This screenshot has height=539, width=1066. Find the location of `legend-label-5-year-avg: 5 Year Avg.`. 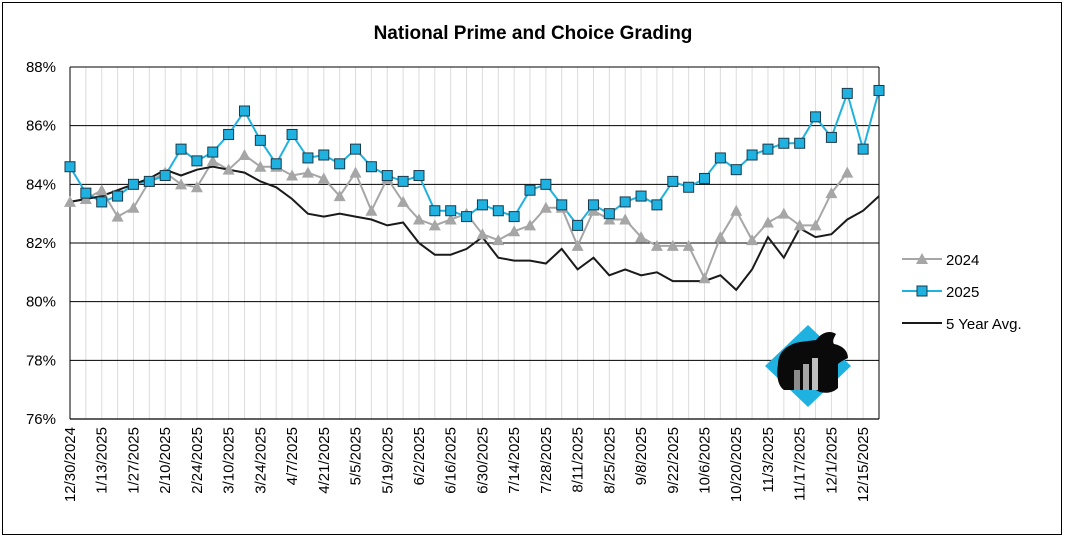

legend-label-5-year-avg: 5 Year Avg. is located at coordinates (984, 324).